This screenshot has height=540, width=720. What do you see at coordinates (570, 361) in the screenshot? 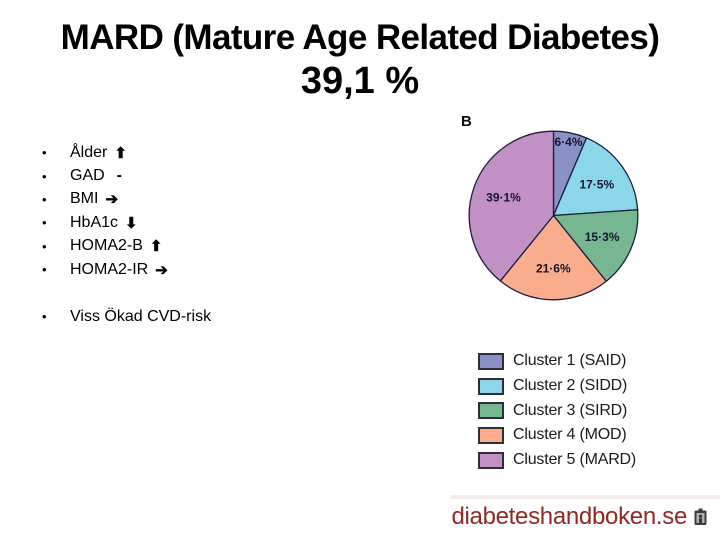
I see `legend-label: Cluster 1 (SAID)` at bounding box center [570, 361].